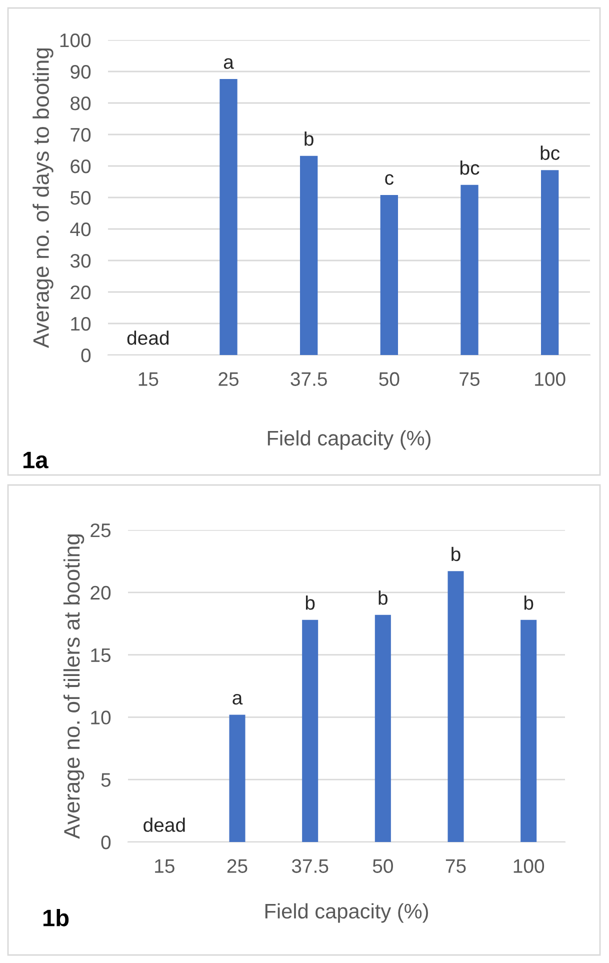 The height and width of the screenshot is (963, 609). Describe the element at coordinates (80, 135) in the screenshot. I see `y-tick-label: 70` at that location.